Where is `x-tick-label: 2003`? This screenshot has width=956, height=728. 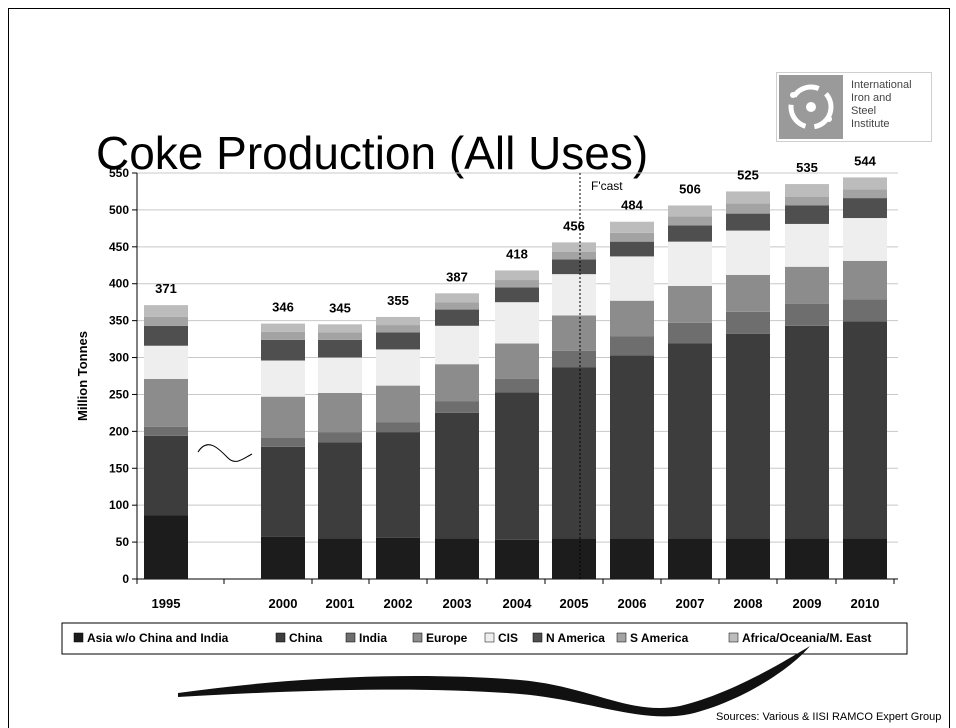 x-tick-label: 2003 is located at coordinates (457, 603).